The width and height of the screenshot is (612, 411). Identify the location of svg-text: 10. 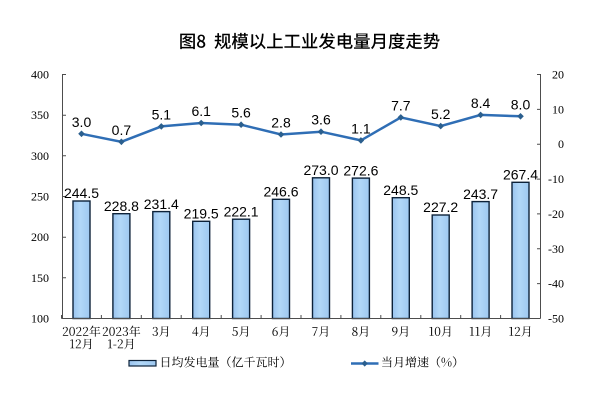
(558, 109).